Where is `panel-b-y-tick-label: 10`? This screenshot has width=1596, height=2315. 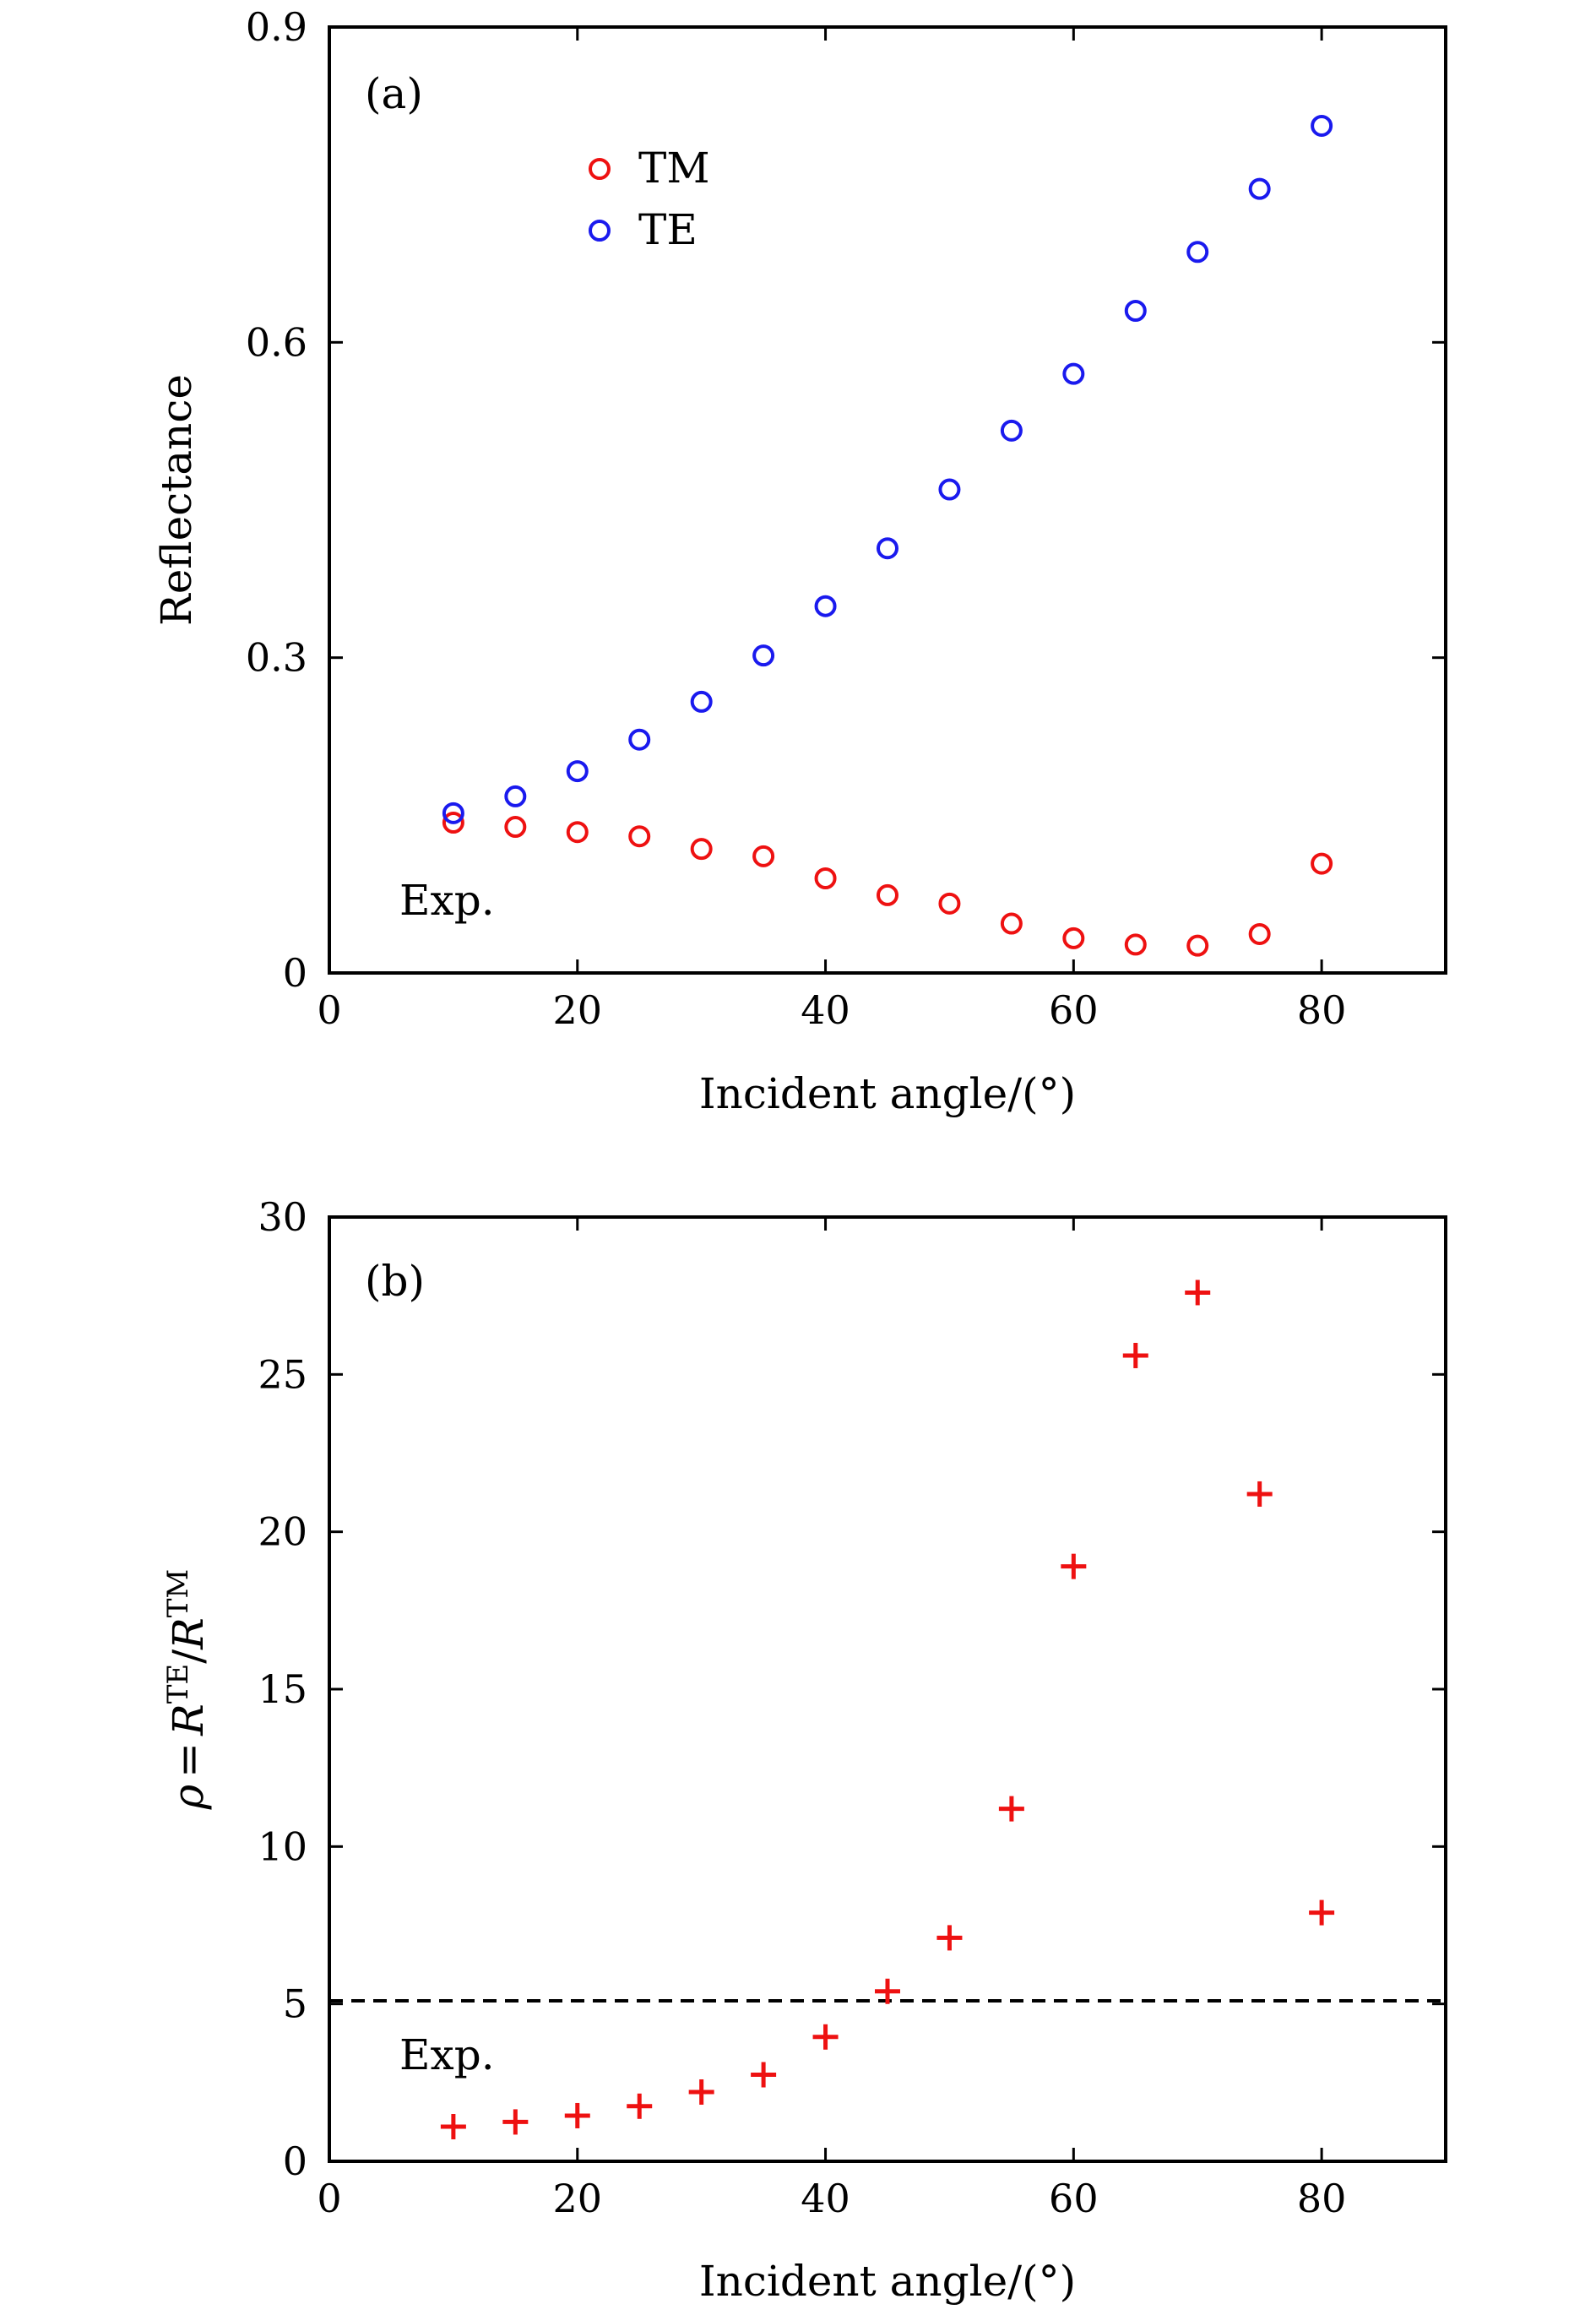
panel-b-y-tick-label: 10 is located at coordinates (282, 1846).